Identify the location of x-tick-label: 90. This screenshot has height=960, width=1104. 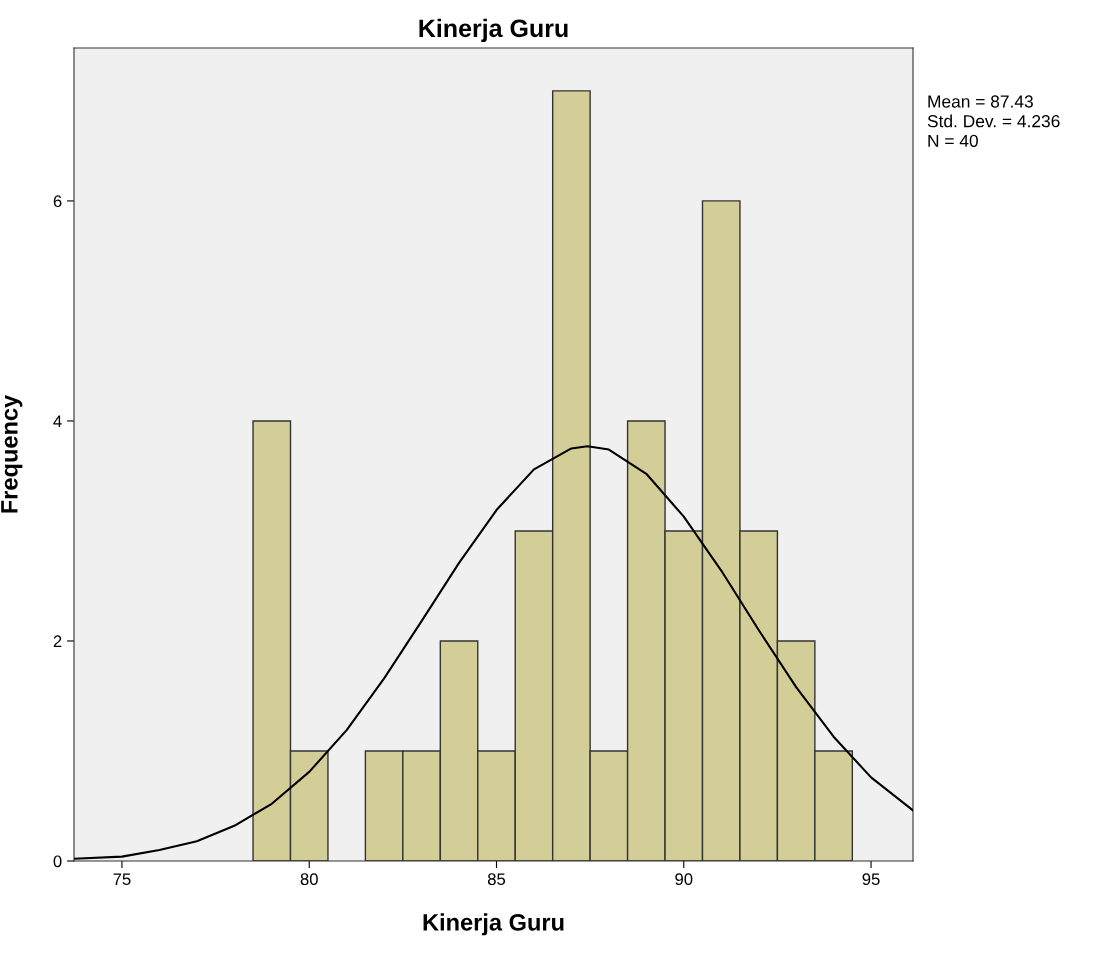
(684, 879).